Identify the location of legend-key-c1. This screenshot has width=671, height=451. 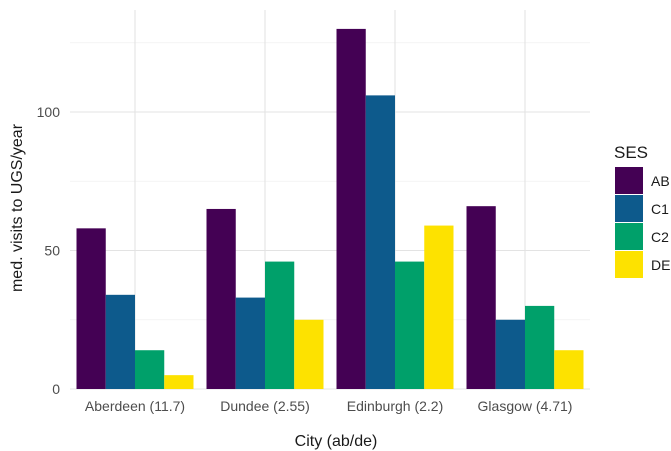
(629, 208).